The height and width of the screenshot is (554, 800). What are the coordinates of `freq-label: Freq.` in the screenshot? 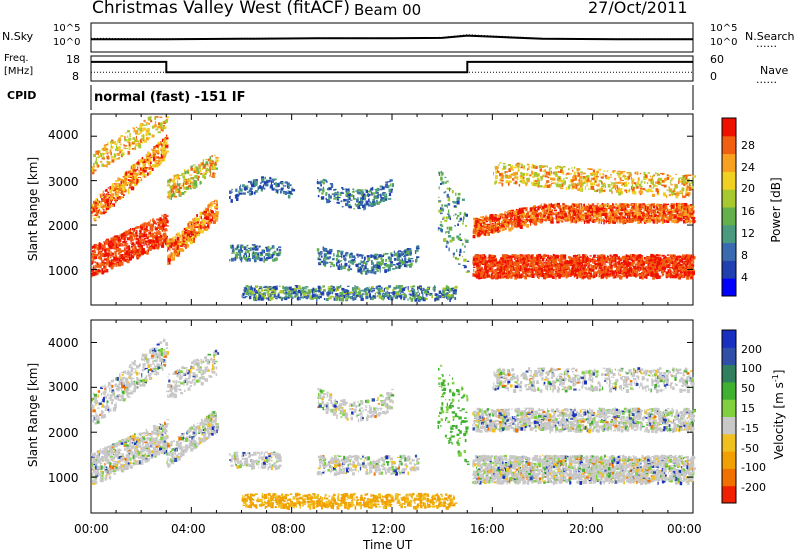 It's located at (16, 58).